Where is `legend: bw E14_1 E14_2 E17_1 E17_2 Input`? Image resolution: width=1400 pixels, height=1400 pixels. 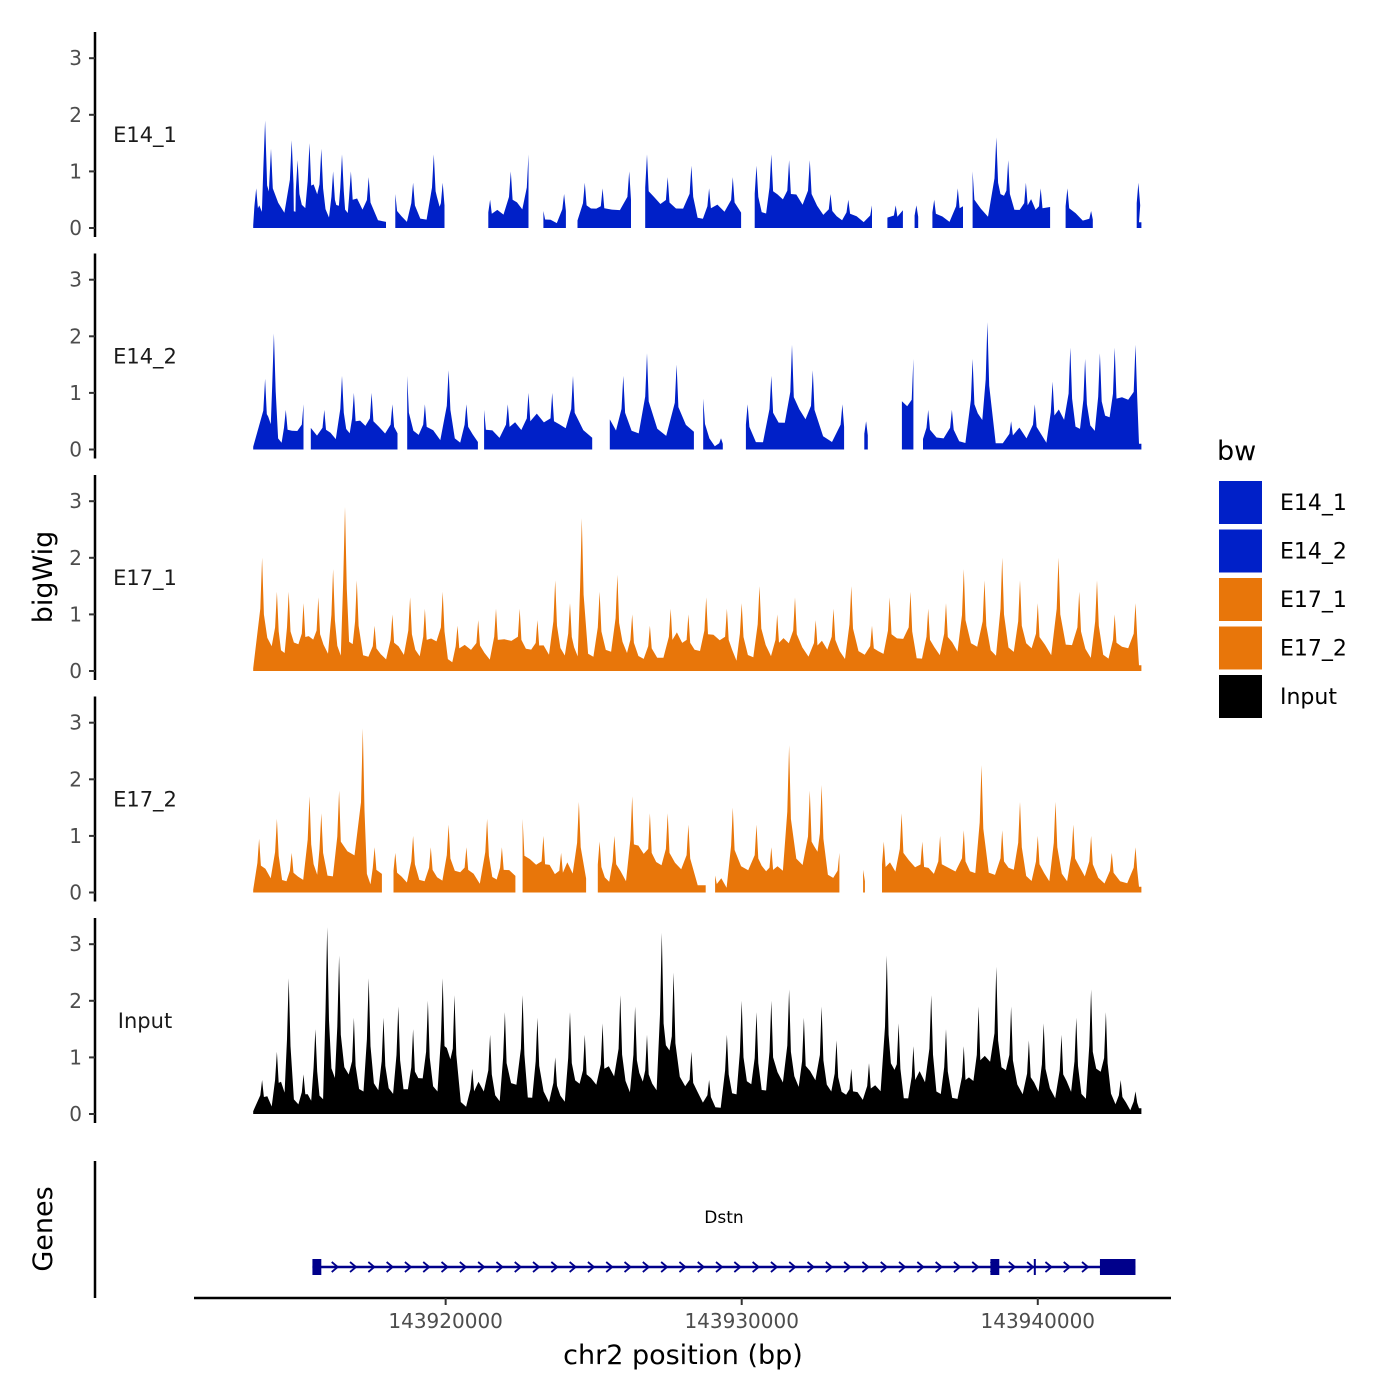
legend: bw E14_1 E14_2 E17_1 E17_2 Input is located at coordinates (1282, 578).